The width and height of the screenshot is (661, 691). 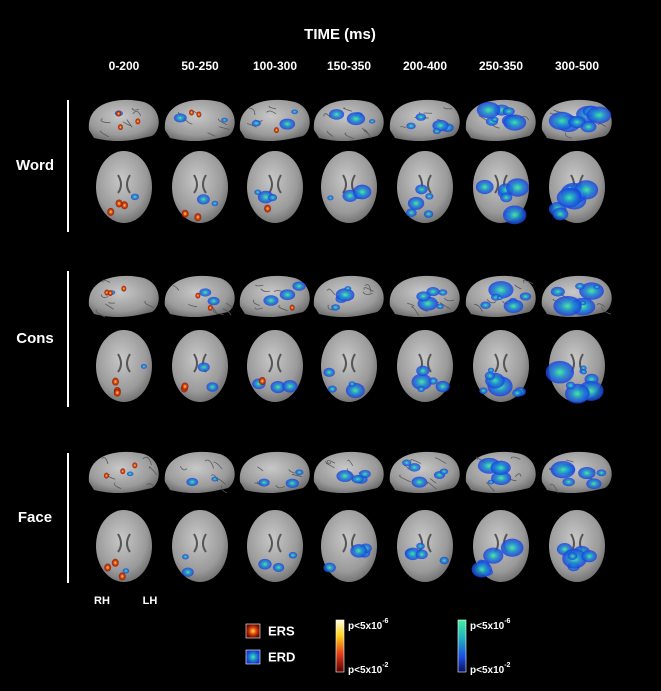 What do you see at coordinates (200, 66) in the screenshot?
I see `time-window-label: 50-250` at bounding box center [200, 66].